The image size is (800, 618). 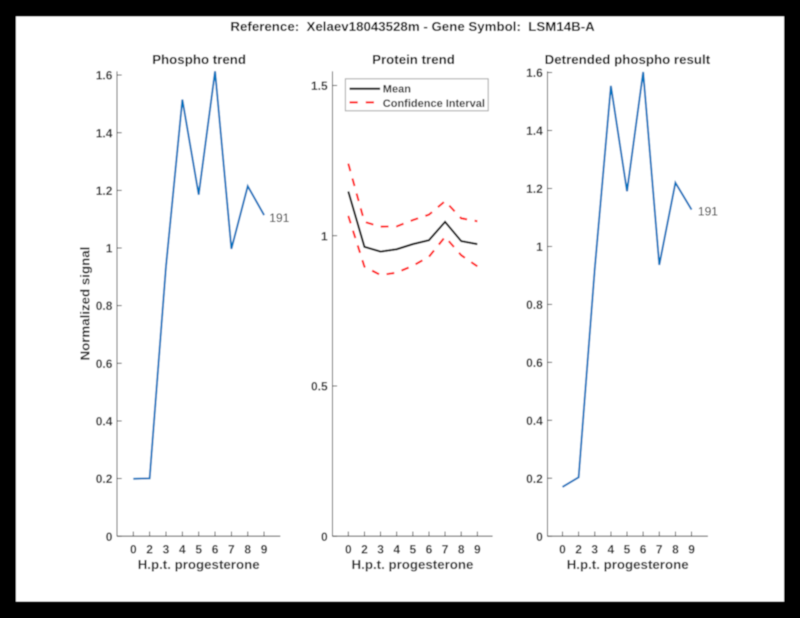 What do you see at coordinates (199, 59) in the screenshot?
I see `svg-text: Phospho trend` at bounding box center [199, 59].